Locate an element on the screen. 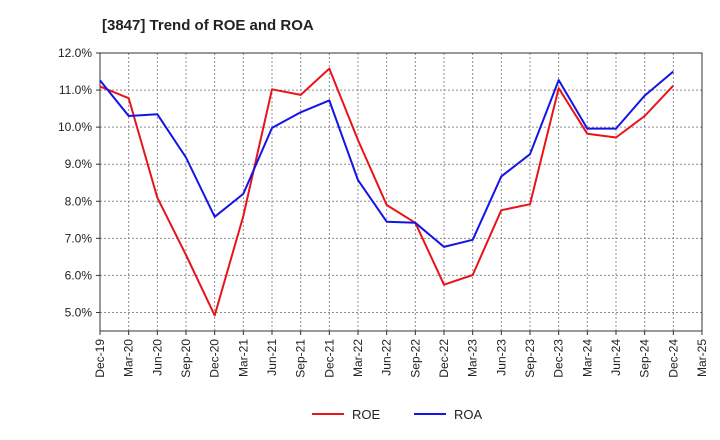 The height and width of the screenshot is (440, 720). x-tick-label: Dec-21 is located at coordinates (329, 358).